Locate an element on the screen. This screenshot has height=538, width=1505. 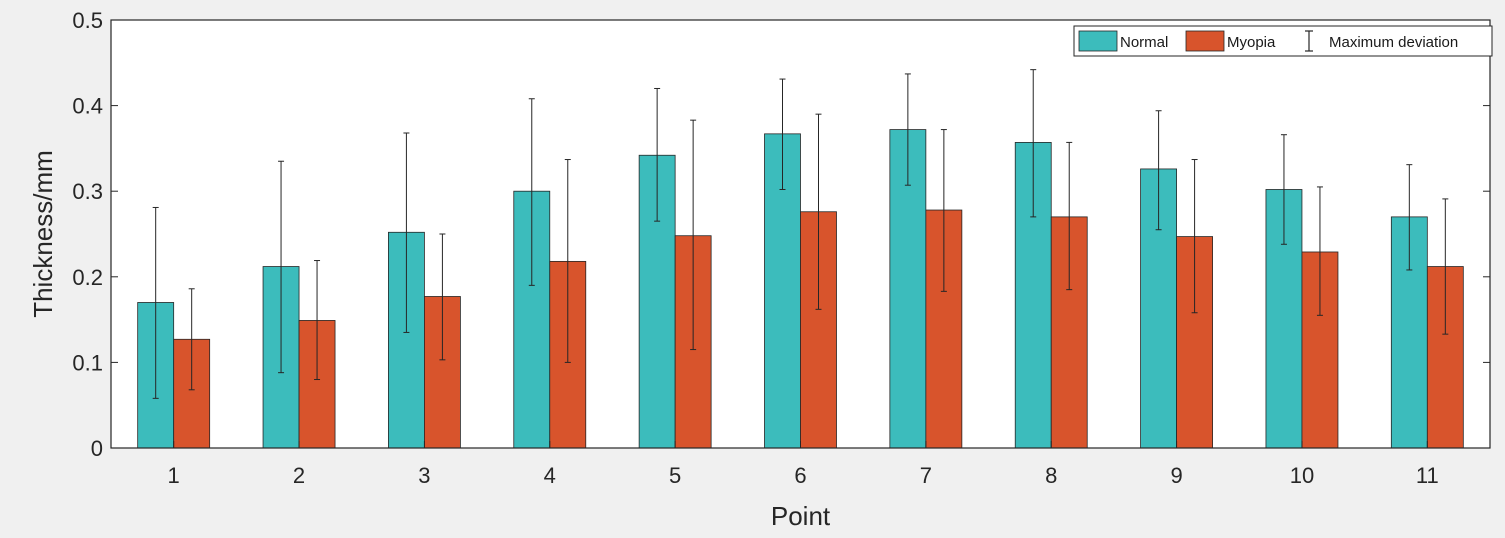
legend-box is located at coordinates (1283, 41).